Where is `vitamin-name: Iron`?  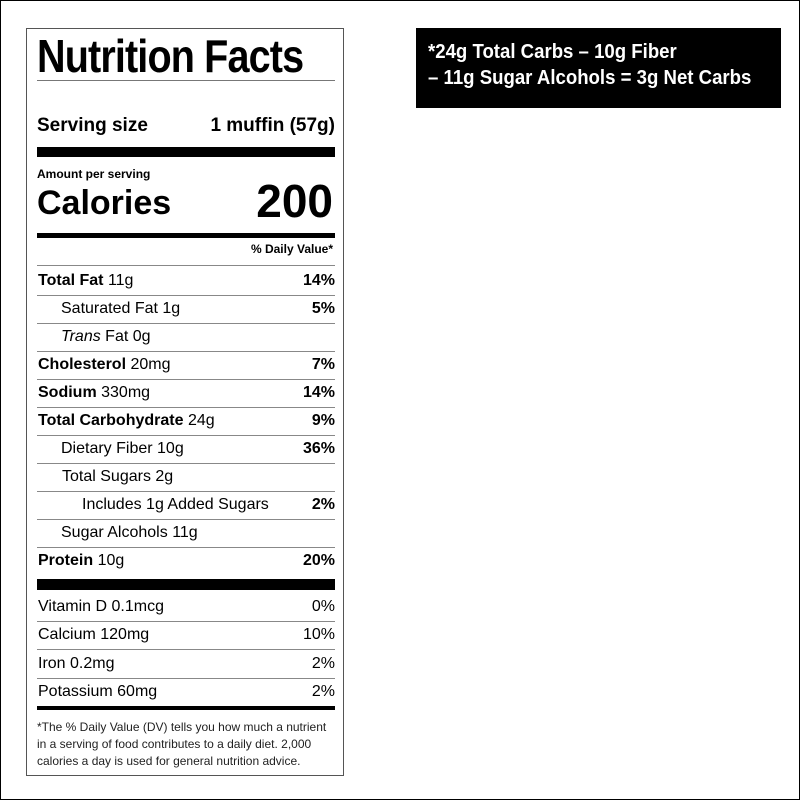 vitamin-name: Iron is located at coordinates (52, 663).